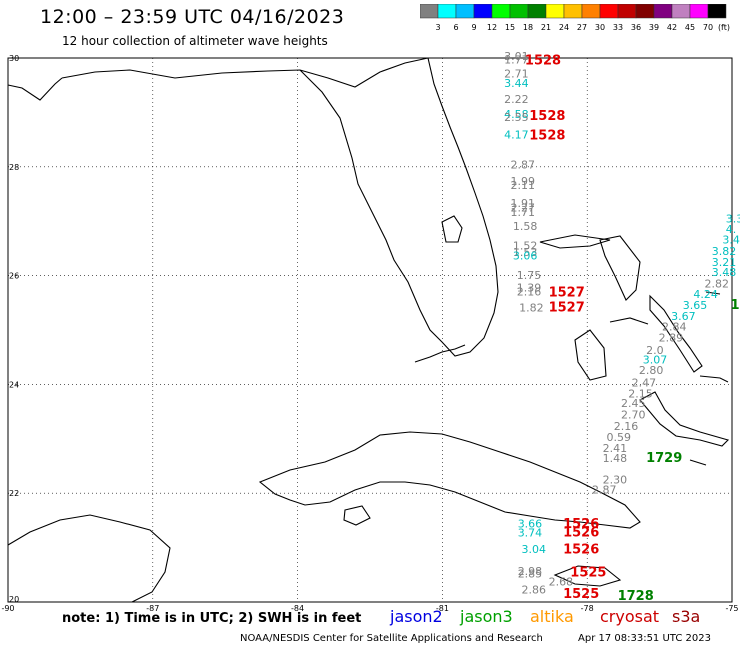  Describe the element at coordinates (516, 56) in the screenshot. I see `wave-height-value: 3.01` at that location.